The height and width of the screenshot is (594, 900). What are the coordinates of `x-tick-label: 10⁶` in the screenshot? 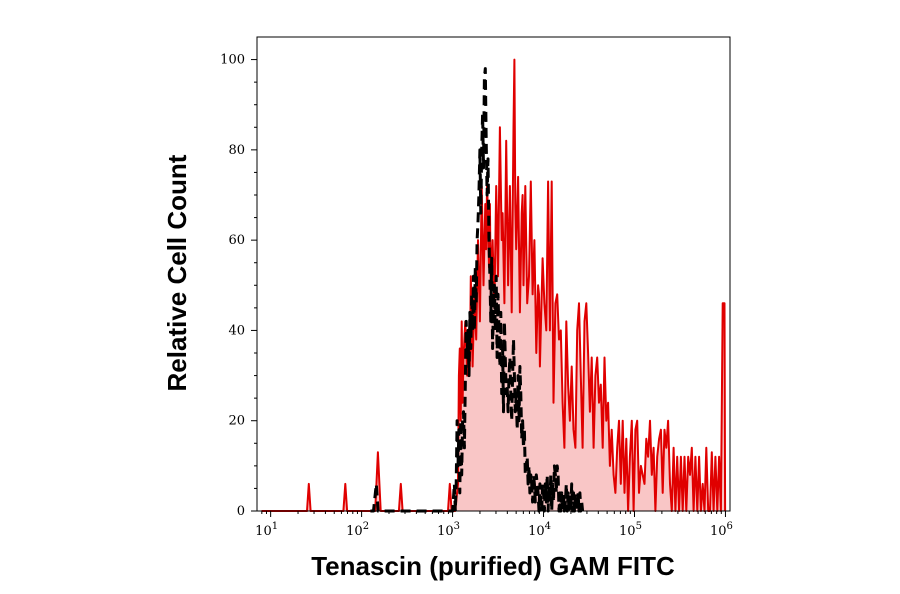 It's located at (721, 530).